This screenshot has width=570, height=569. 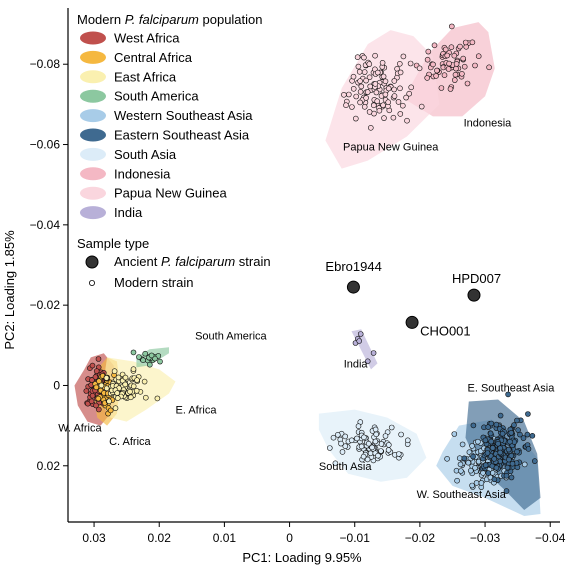 What do you see at coordinates (156, 96) in the screenshot?
I see `legend-label-south-america: South America` at bounding box center [156, 96].